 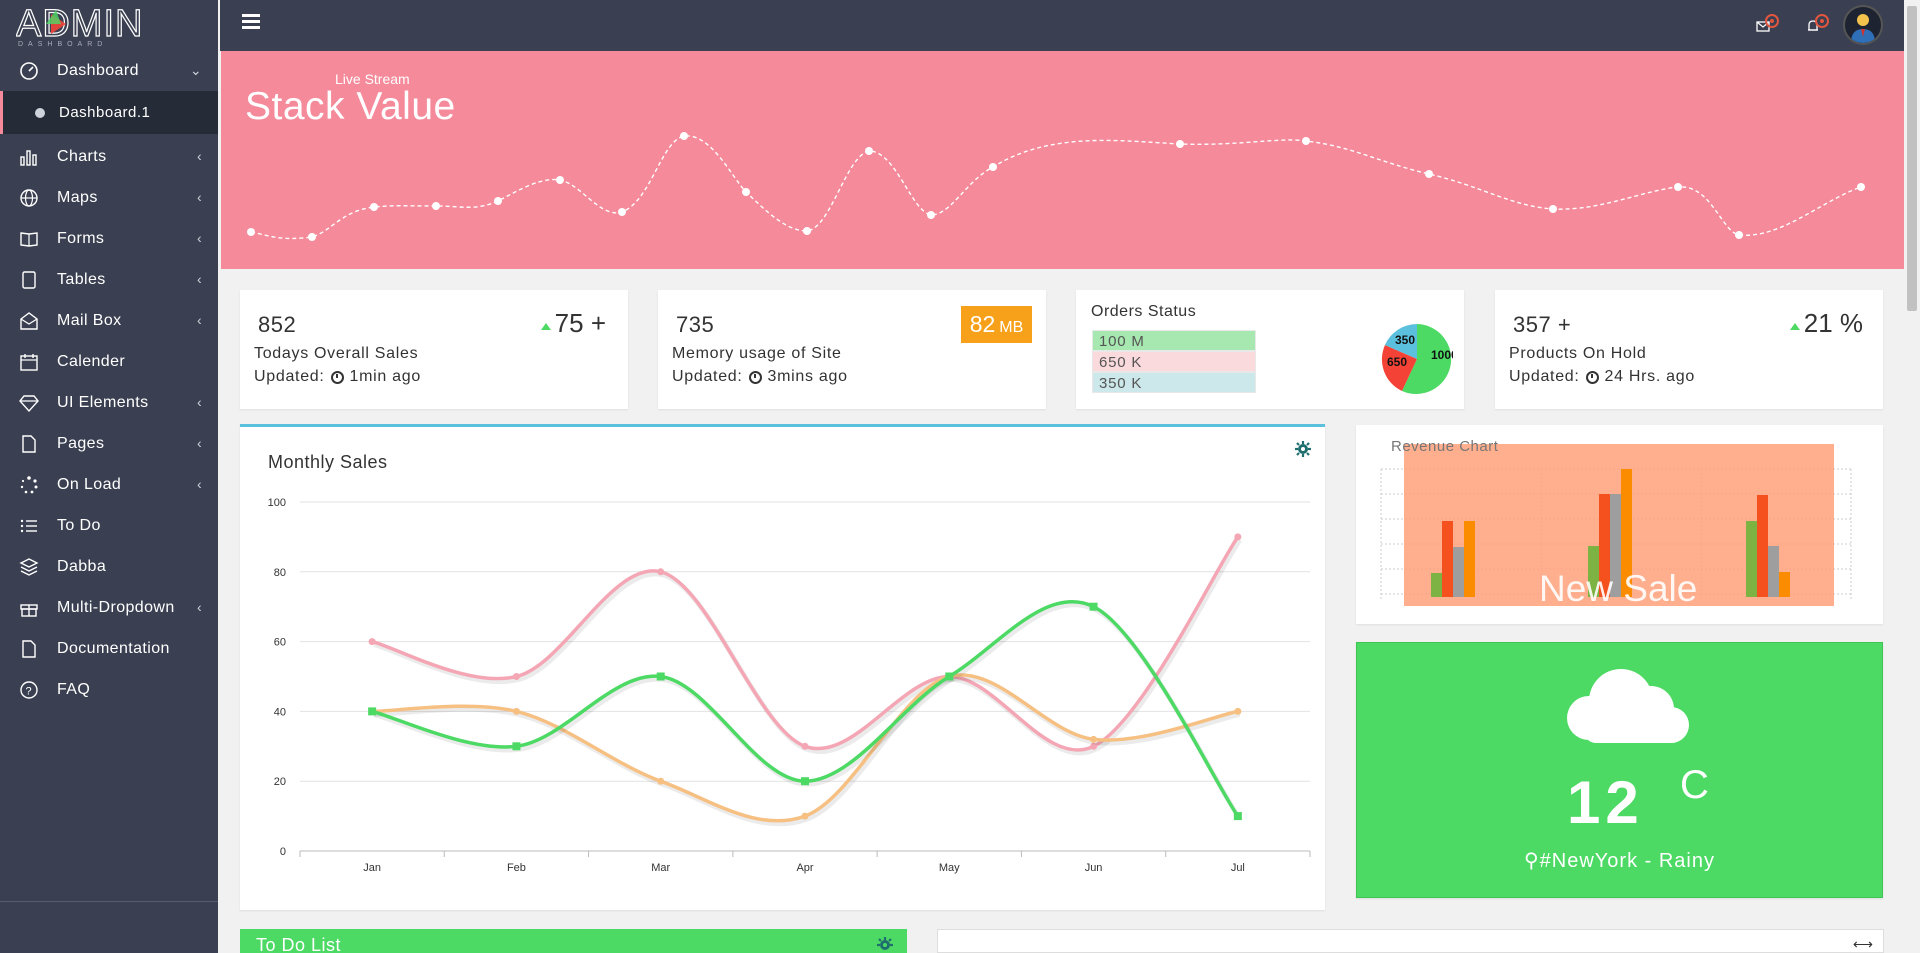 What do you see at coordinates (89, 320) in the screenshot?
I see `sidebar-item-label: Mail Box` at bounding box center [89, 320].